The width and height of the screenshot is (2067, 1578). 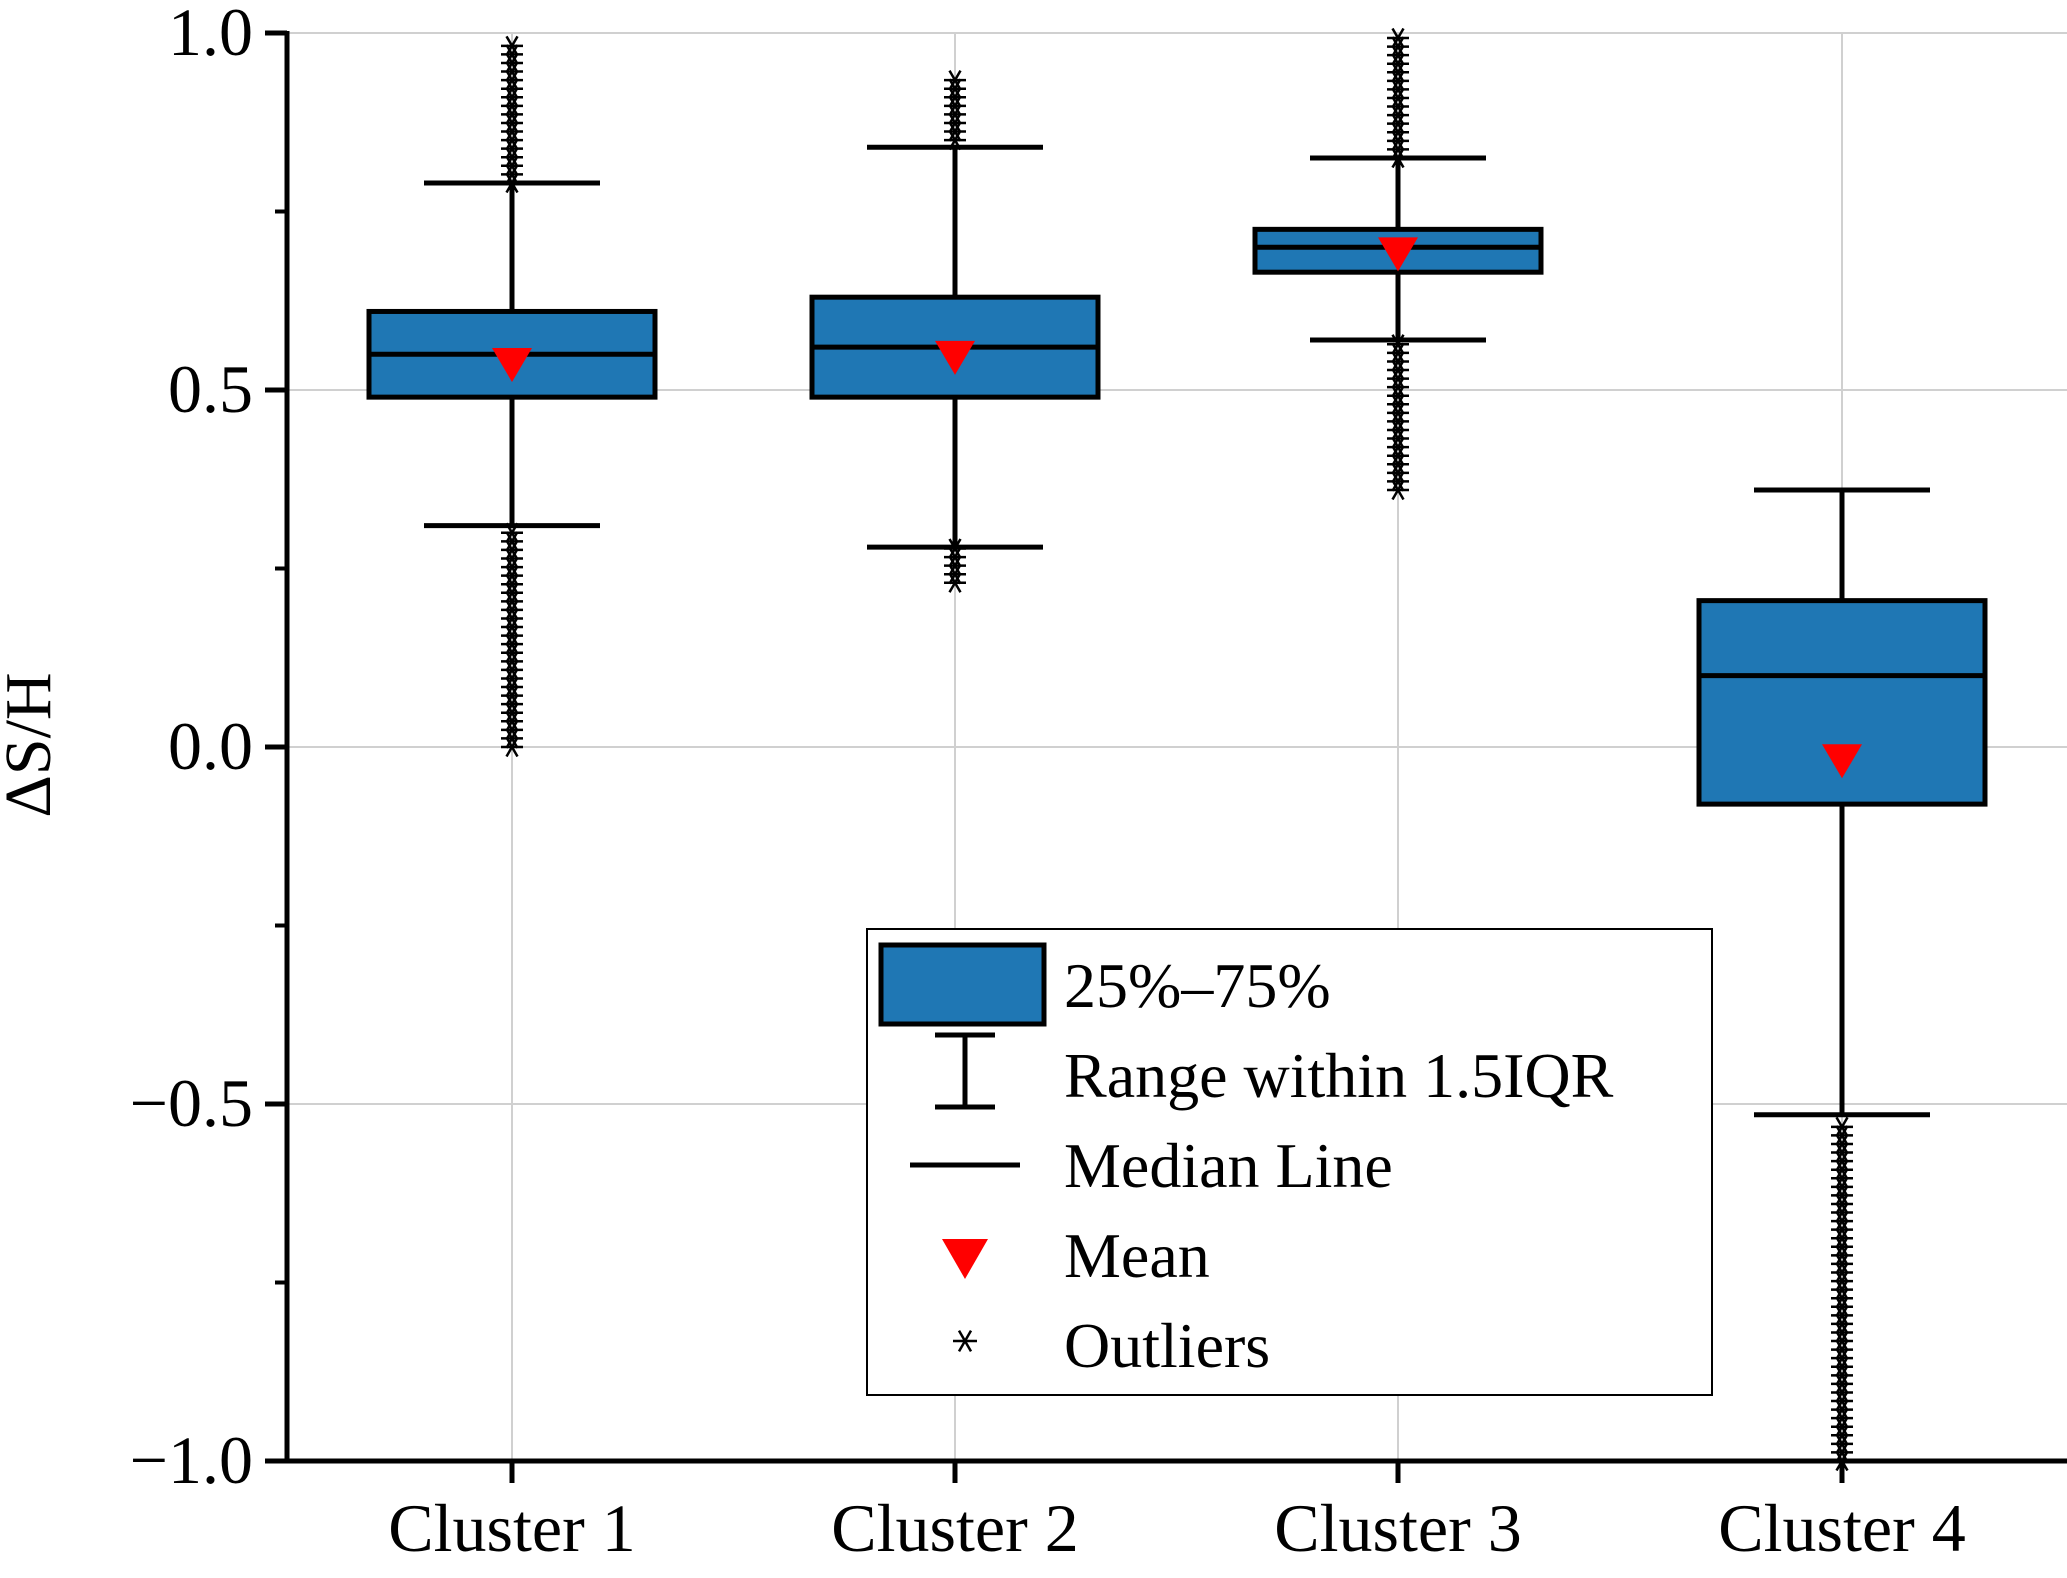 What do you see at coordinates (1841, 1528) in the screenshot?
I see `x-tick-label: Cluster 4` at bounding box center [1841, 1528].